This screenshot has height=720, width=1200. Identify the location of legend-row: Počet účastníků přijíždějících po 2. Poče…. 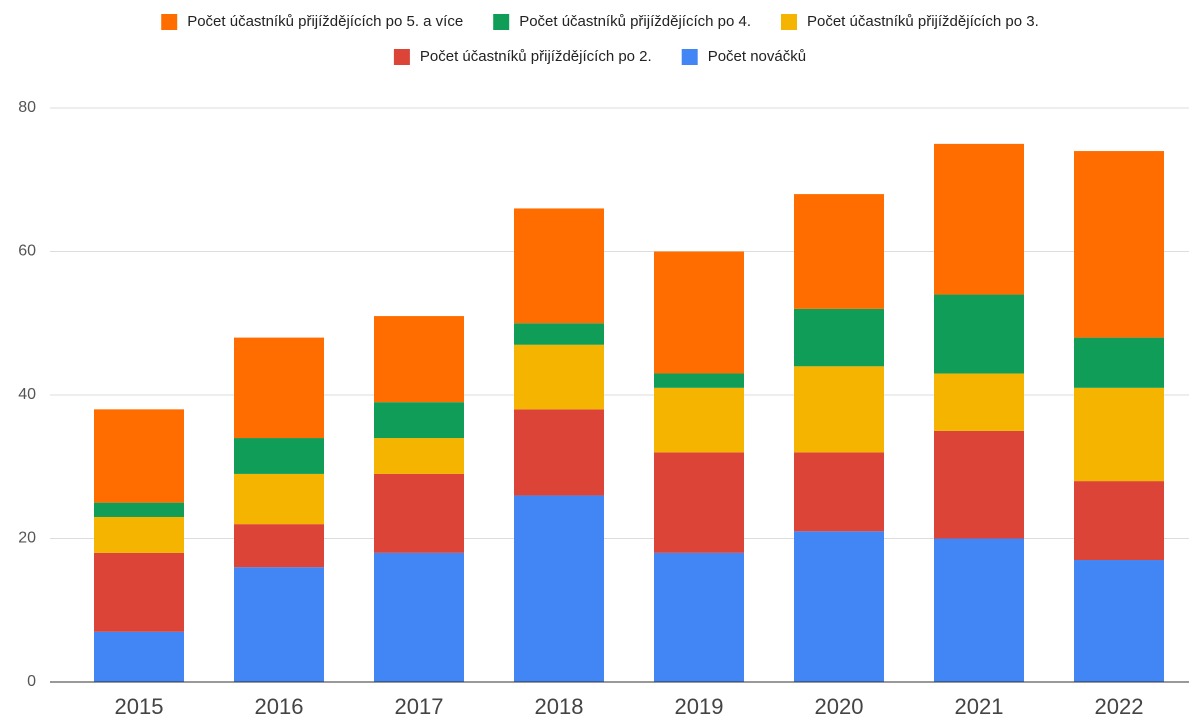
(599, 56).